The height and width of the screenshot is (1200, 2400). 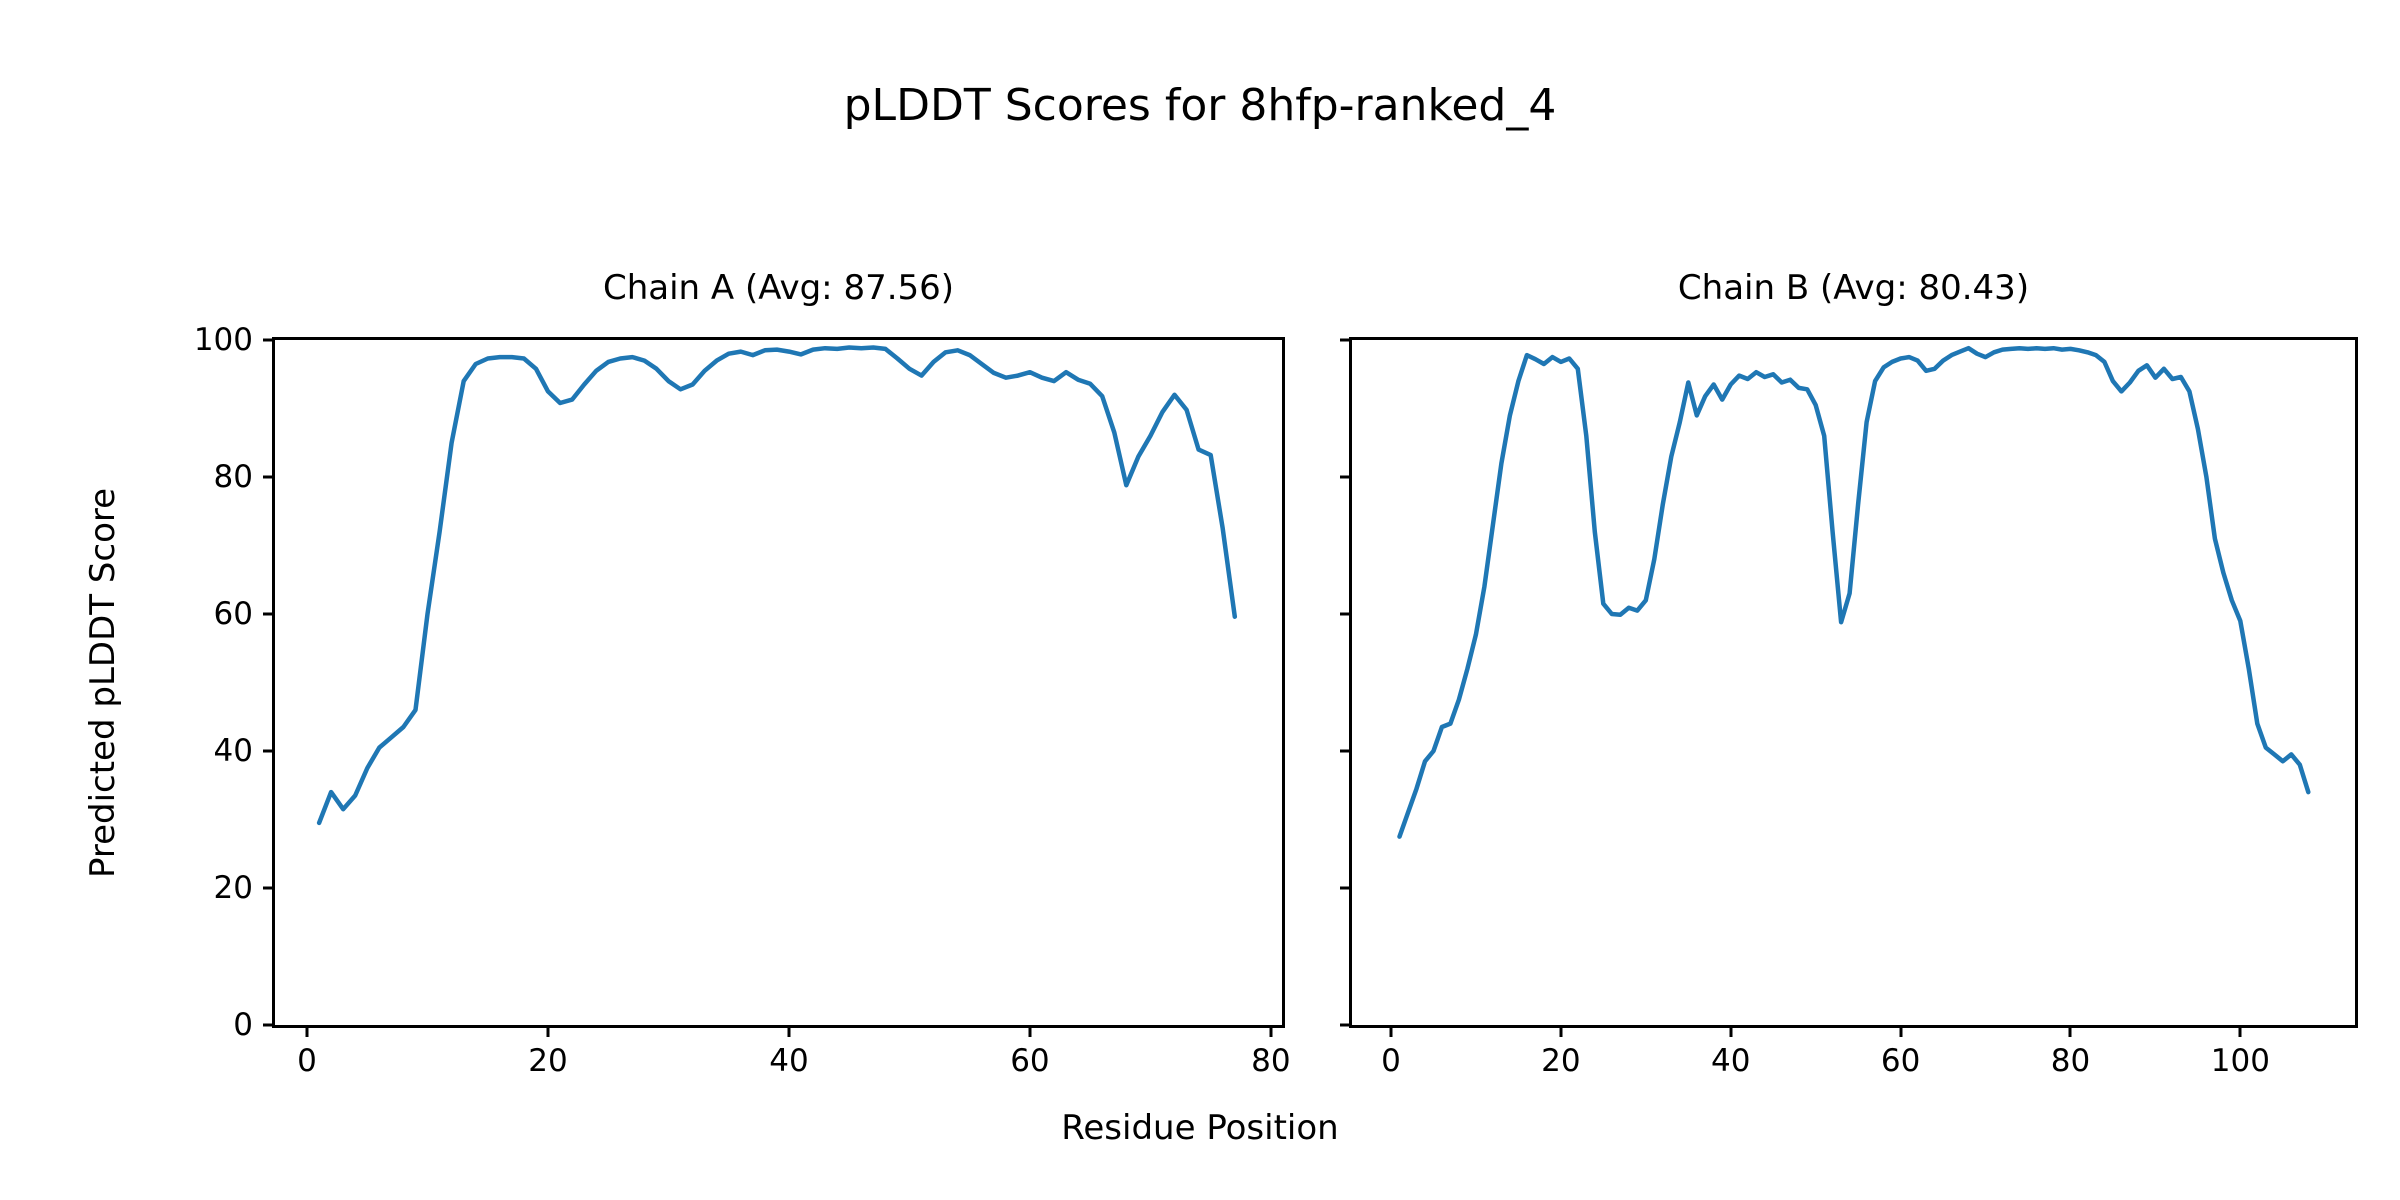 I want to click on y-tick-label: 40, so click(x=233, y=751).